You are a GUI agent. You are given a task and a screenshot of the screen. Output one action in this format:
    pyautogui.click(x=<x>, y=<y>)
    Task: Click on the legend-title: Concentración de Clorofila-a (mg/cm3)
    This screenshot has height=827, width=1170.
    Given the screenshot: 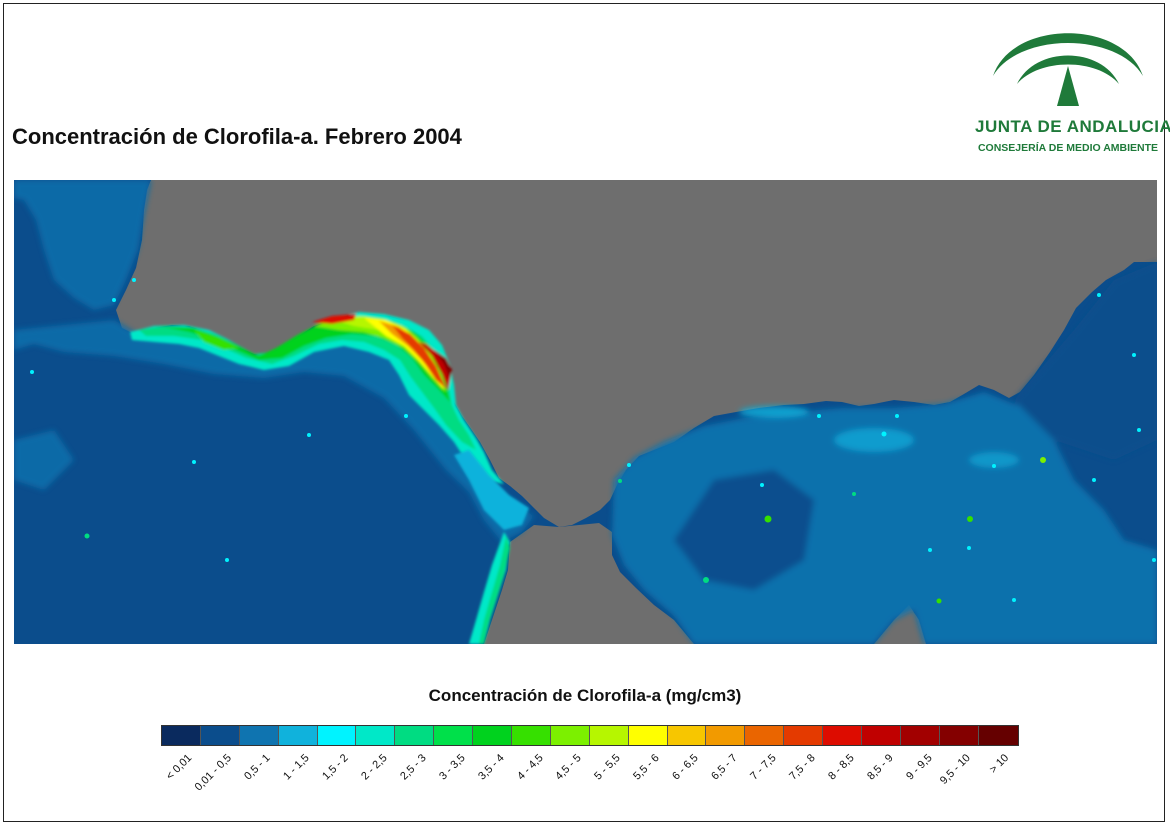 What is the action you would take?
    pyautogui.click(x=585, y=695)
    